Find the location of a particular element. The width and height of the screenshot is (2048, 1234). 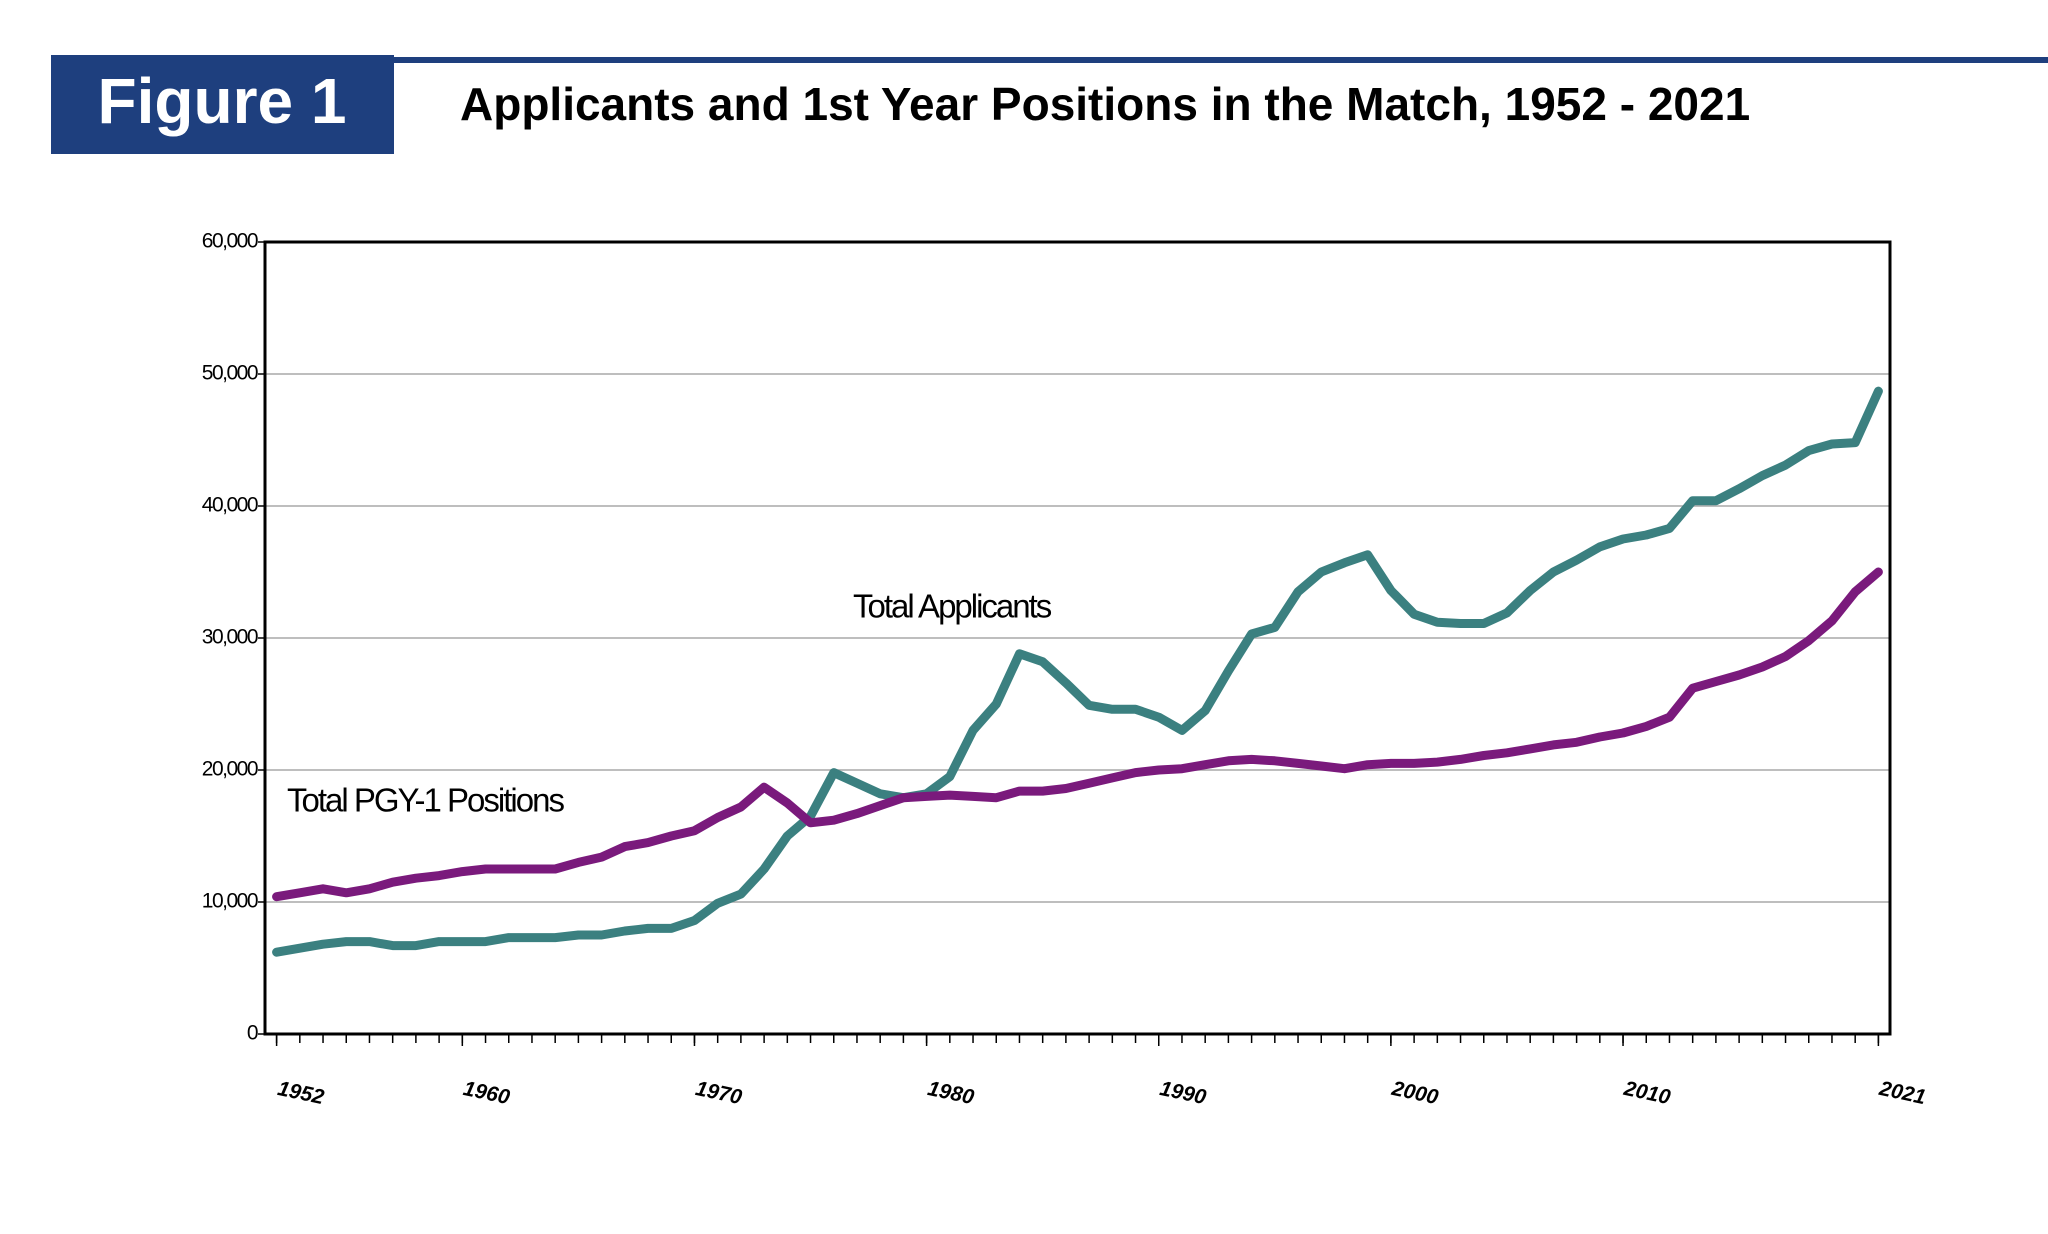

y-tick-label: 20,000 is located at coordinates (230, 769).